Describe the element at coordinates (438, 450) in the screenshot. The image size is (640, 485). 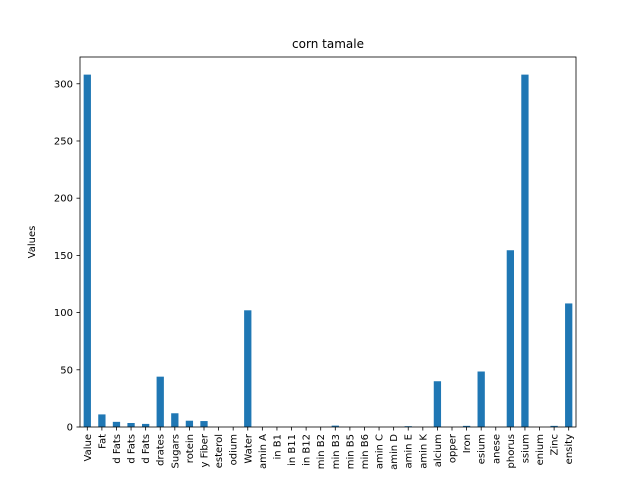
I see `x-tick-label: alcium` at that location.